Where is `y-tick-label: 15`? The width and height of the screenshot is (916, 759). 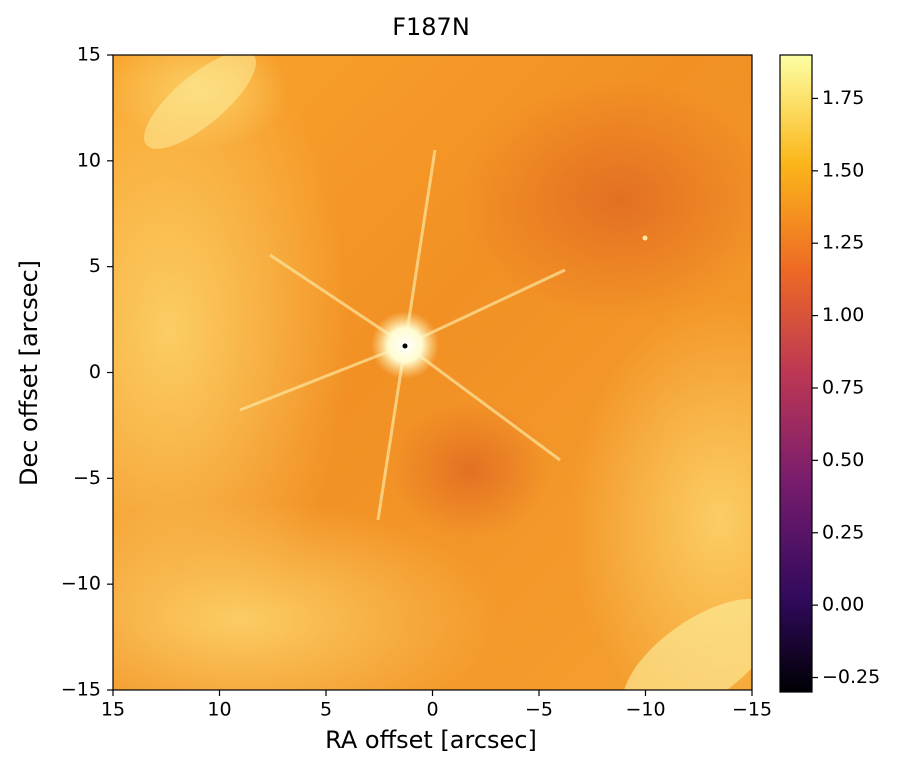 y-tick-label: 15 is located at coordinates (89, 55).